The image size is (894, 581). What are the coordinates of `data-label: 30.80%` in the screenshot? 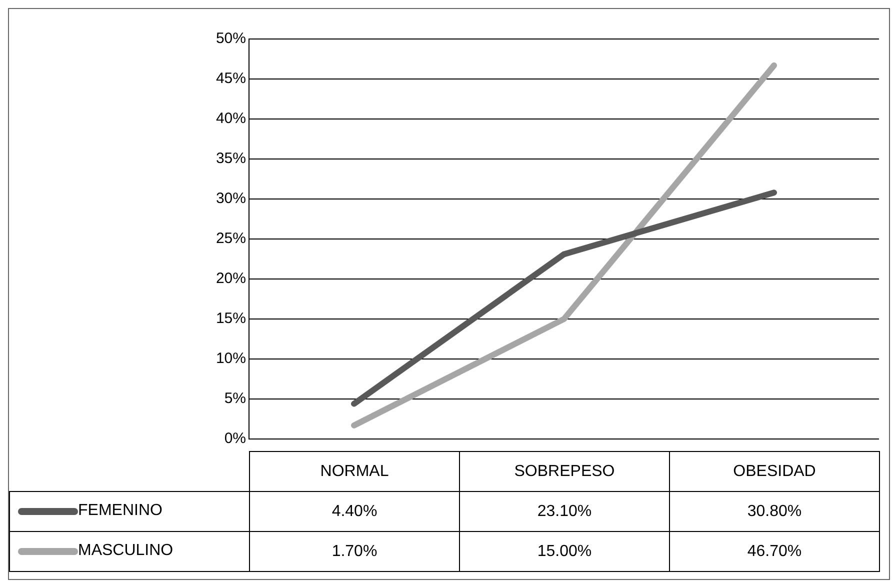 It's located at (775, 512).